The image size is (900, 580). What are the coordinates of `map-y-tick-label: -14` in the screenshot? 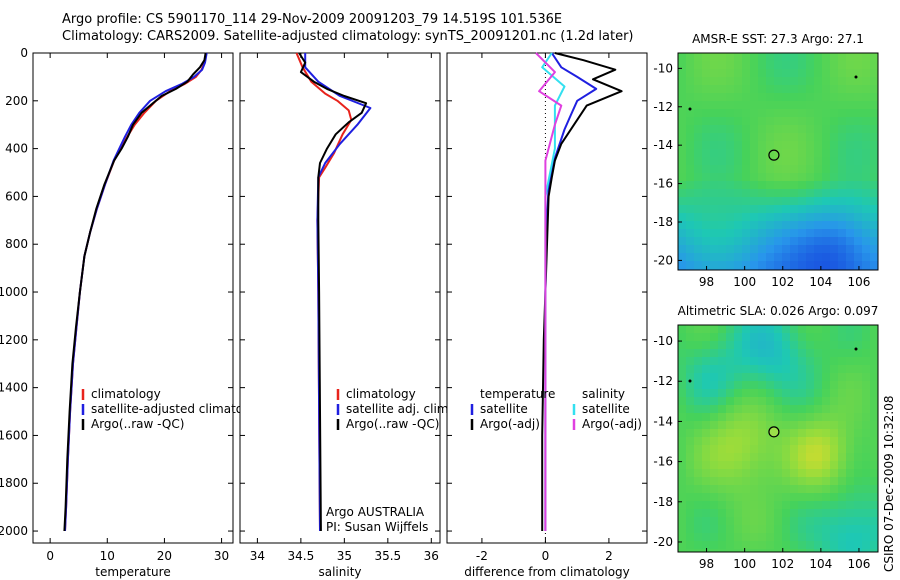 It's located at (663, 421).